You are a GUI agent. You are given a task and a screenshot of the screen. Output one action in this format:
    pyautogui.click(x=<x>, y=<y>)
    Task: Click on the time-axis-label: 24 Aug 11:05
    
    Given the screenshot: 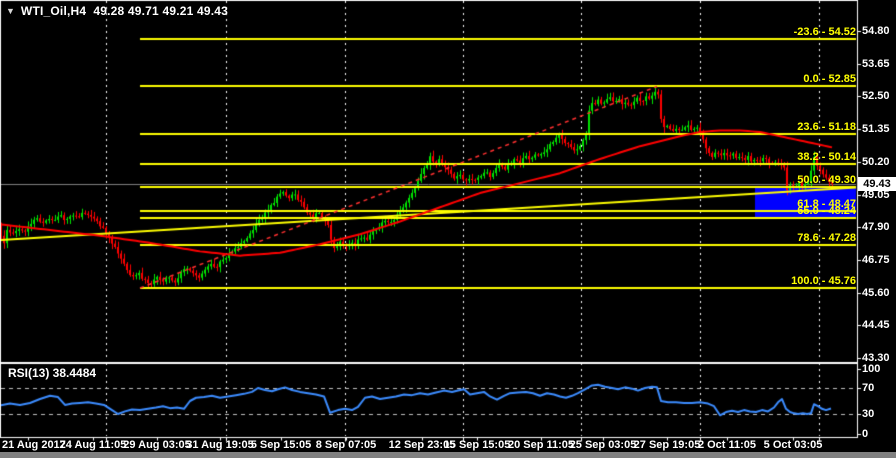 What is the action you would take?
    pyautogui.click(x=93, y=445)
    